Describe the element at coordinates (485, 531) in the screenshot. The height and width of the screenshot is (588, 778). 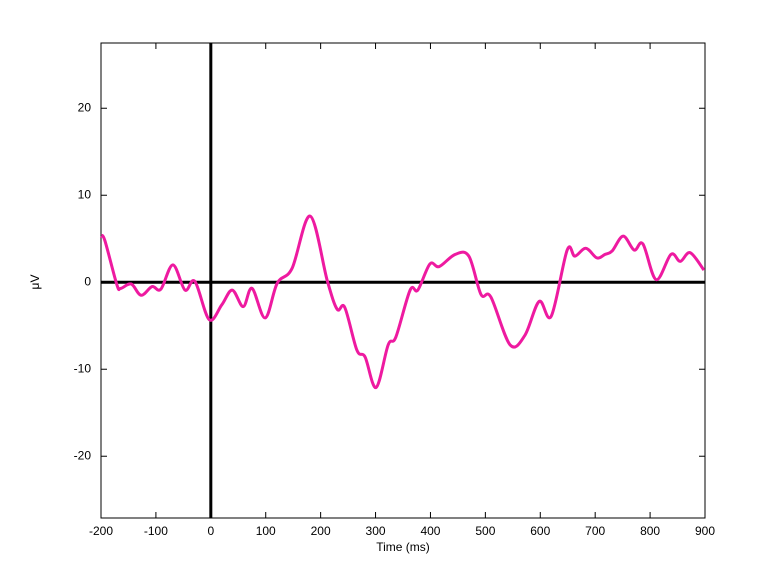
I see `x-tick-label: 500` at that location.